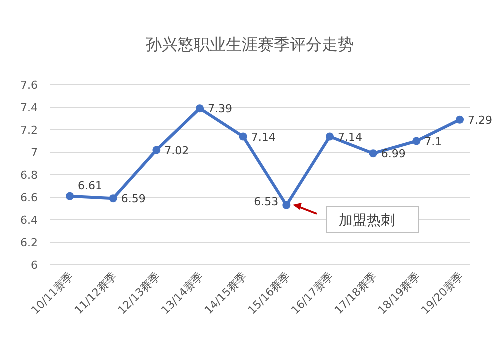  I want to click on y-tick-label: 7.4, so click(29, 108).